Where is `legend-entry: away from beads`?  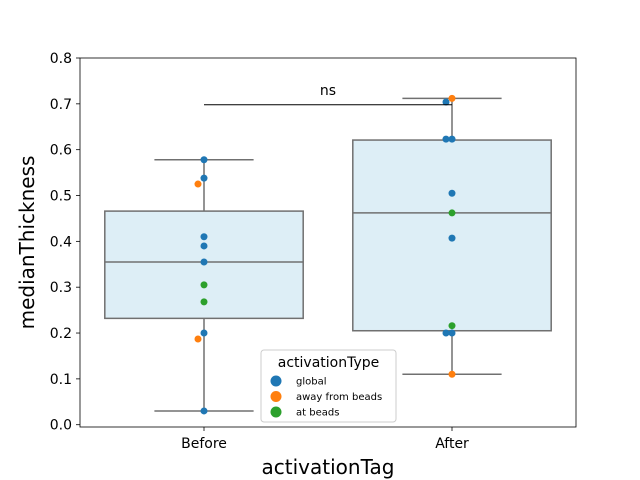 legend-entry: away from beads is located at coordinates (326, 397).